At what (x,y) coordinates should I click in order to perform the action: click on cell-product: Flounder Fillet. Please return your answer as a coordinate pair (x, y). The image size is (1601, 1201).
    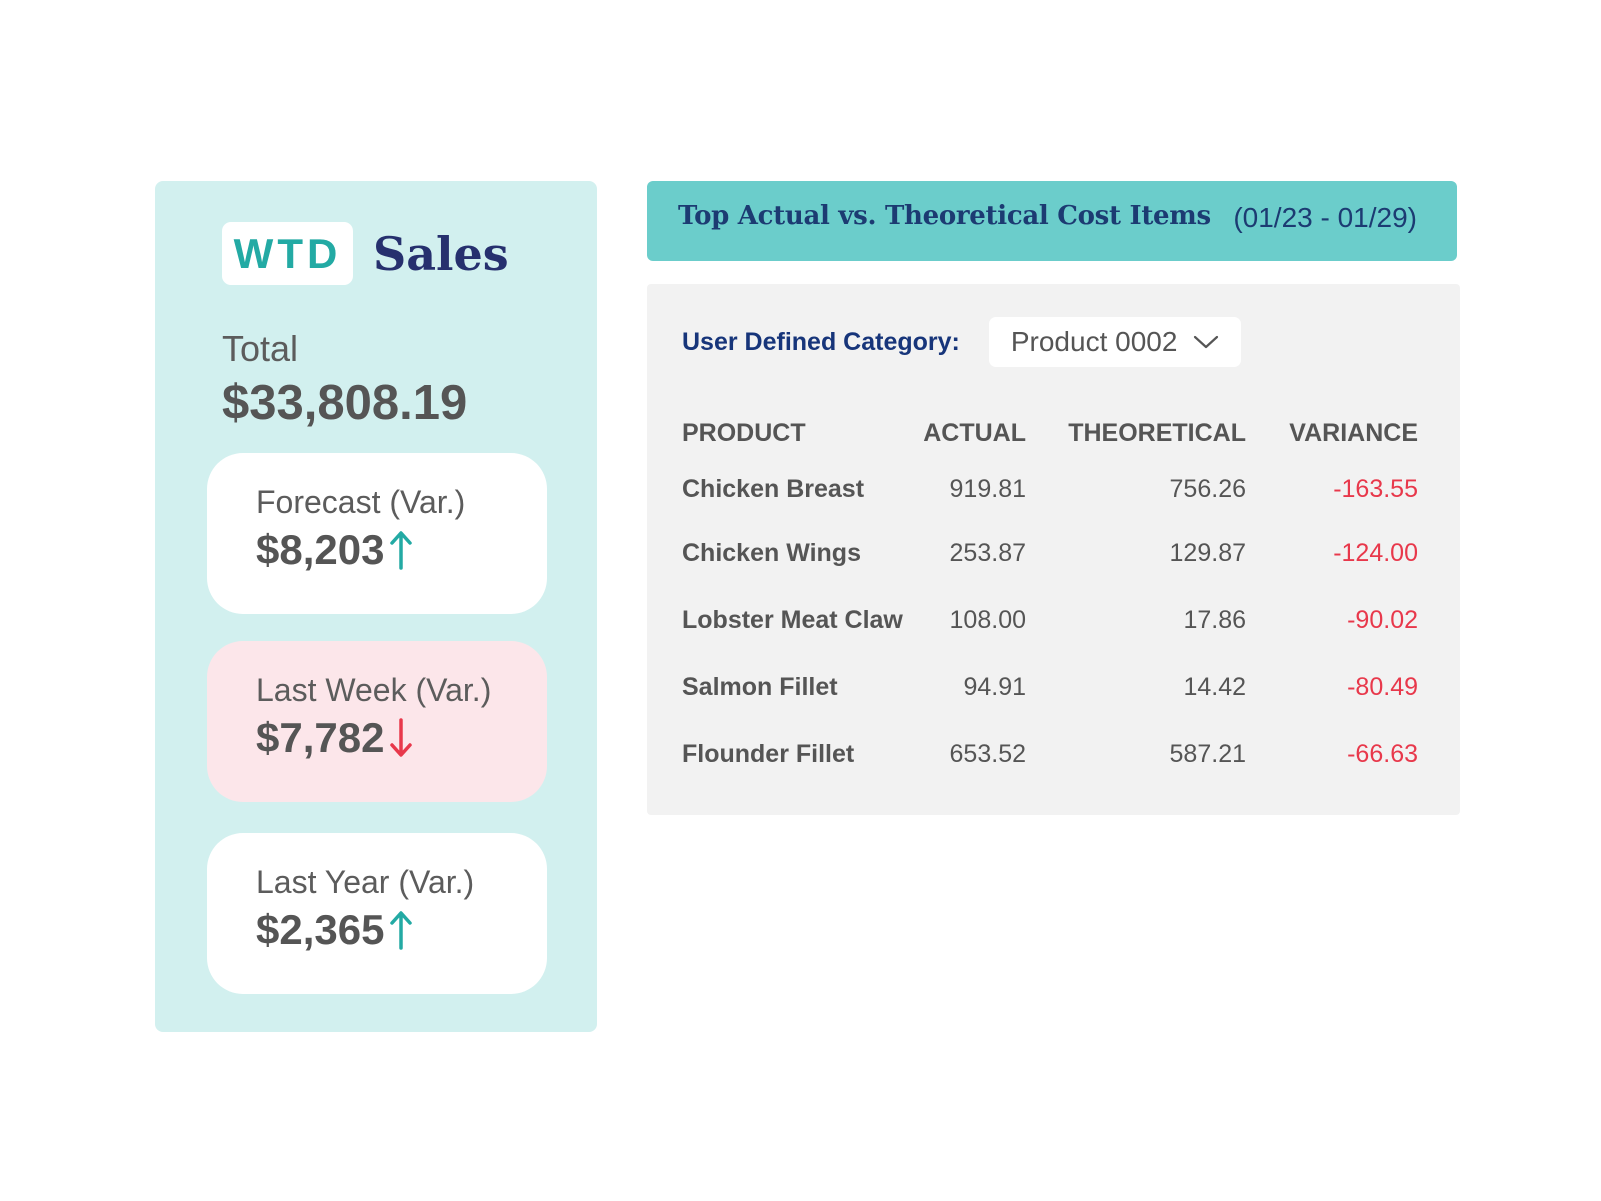
    Looking at the image, I should click on (768, 754).